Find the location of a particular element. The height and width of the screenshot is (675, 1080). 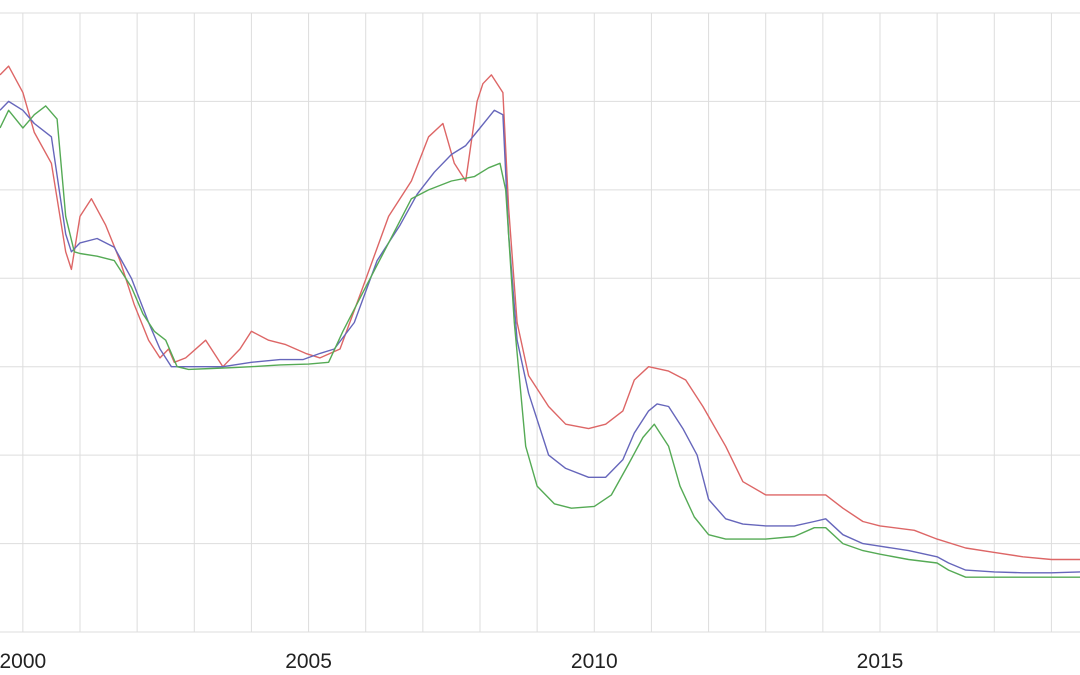

x-tick-label: 2015 is located at coordinates (880, 661).